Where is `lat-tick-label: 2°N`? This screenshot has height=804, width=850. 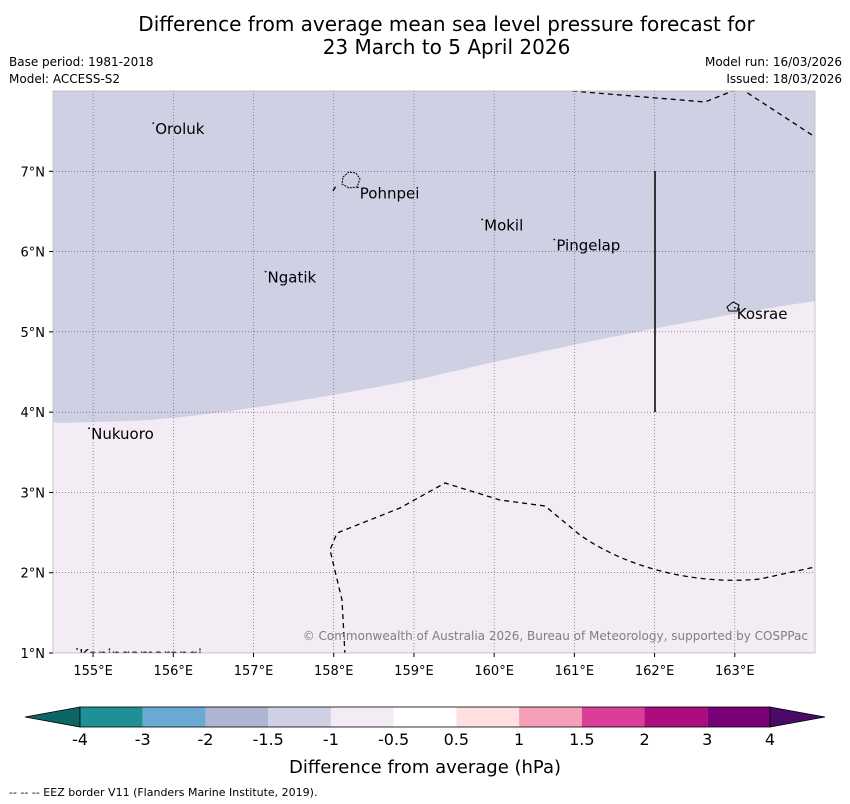 lat-tick-label: 2°N is located at coordinates (33, 574).